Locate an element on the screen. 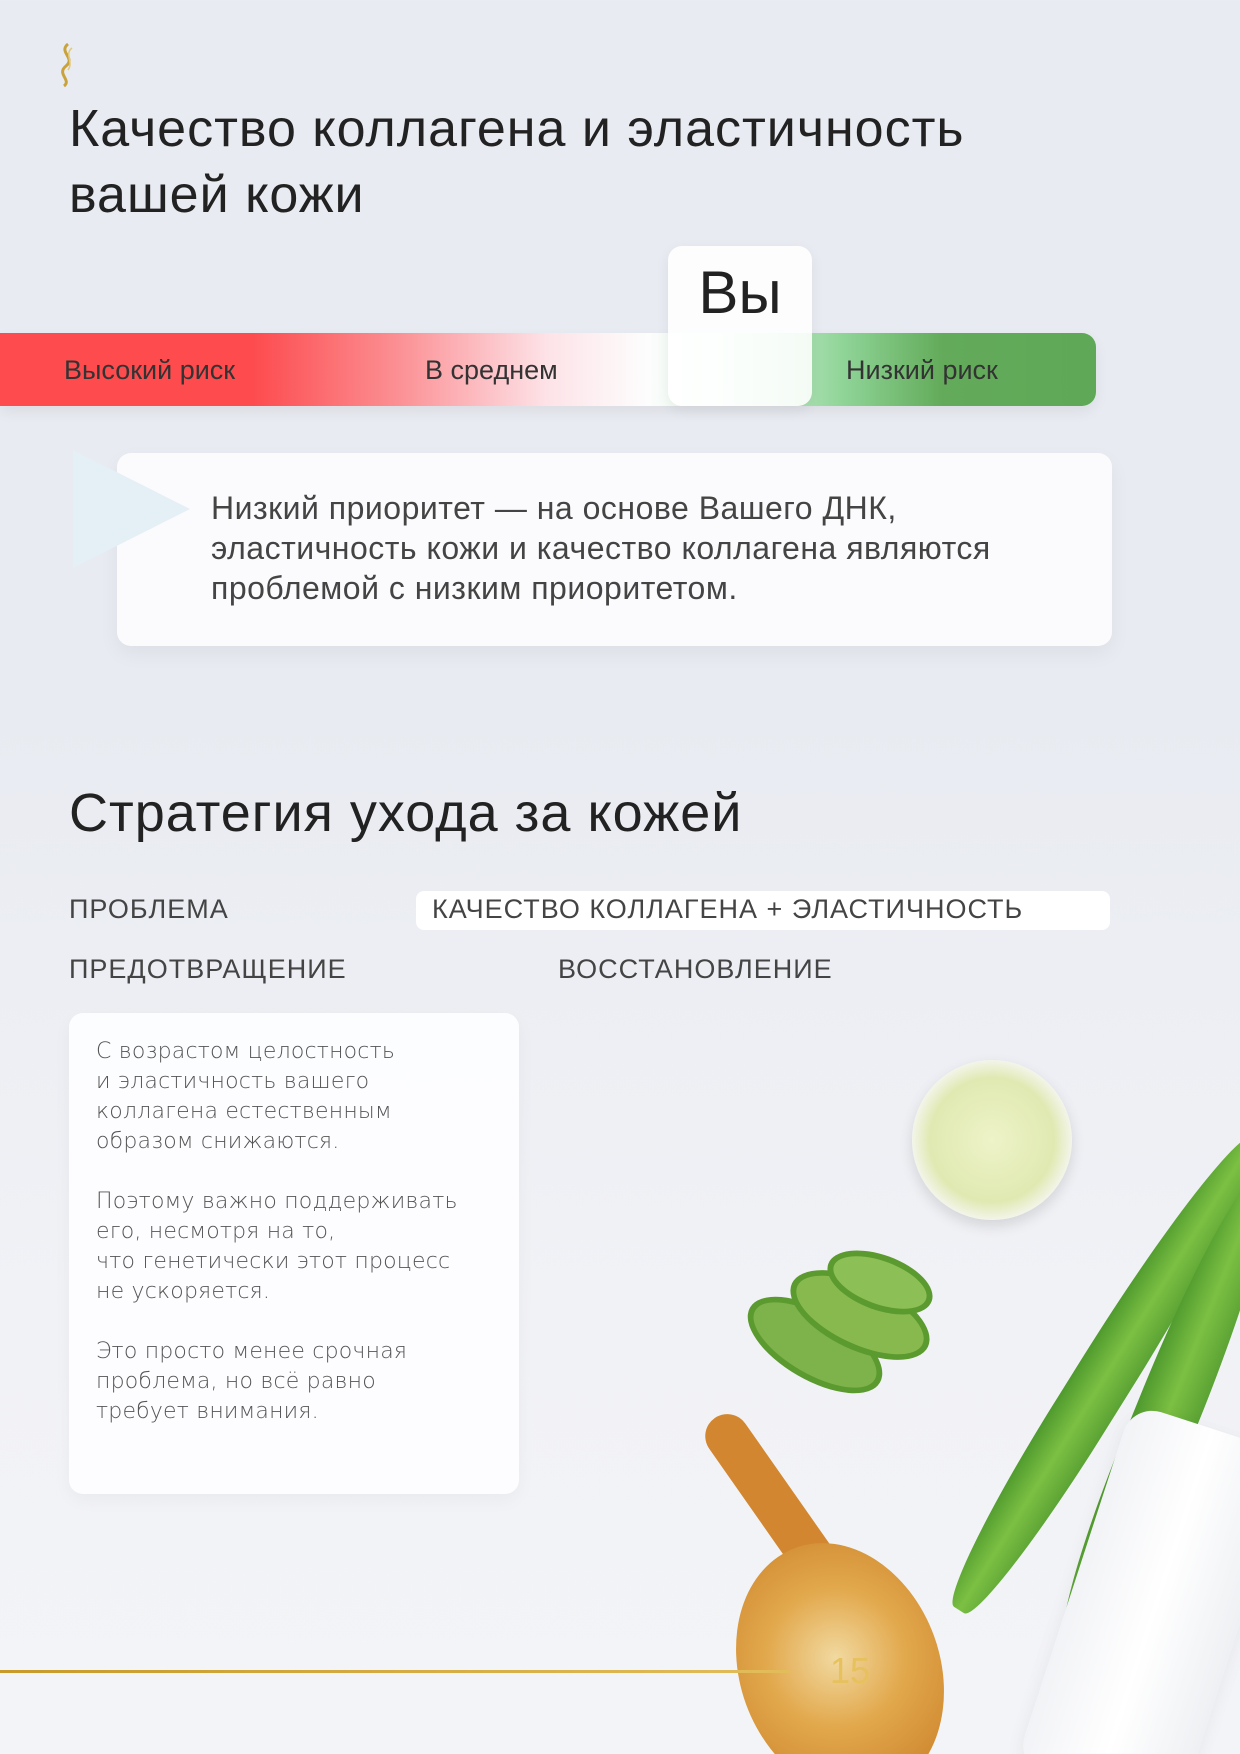  problem-label: ПРОБЛЕМА is located at coordinates (149, 909).